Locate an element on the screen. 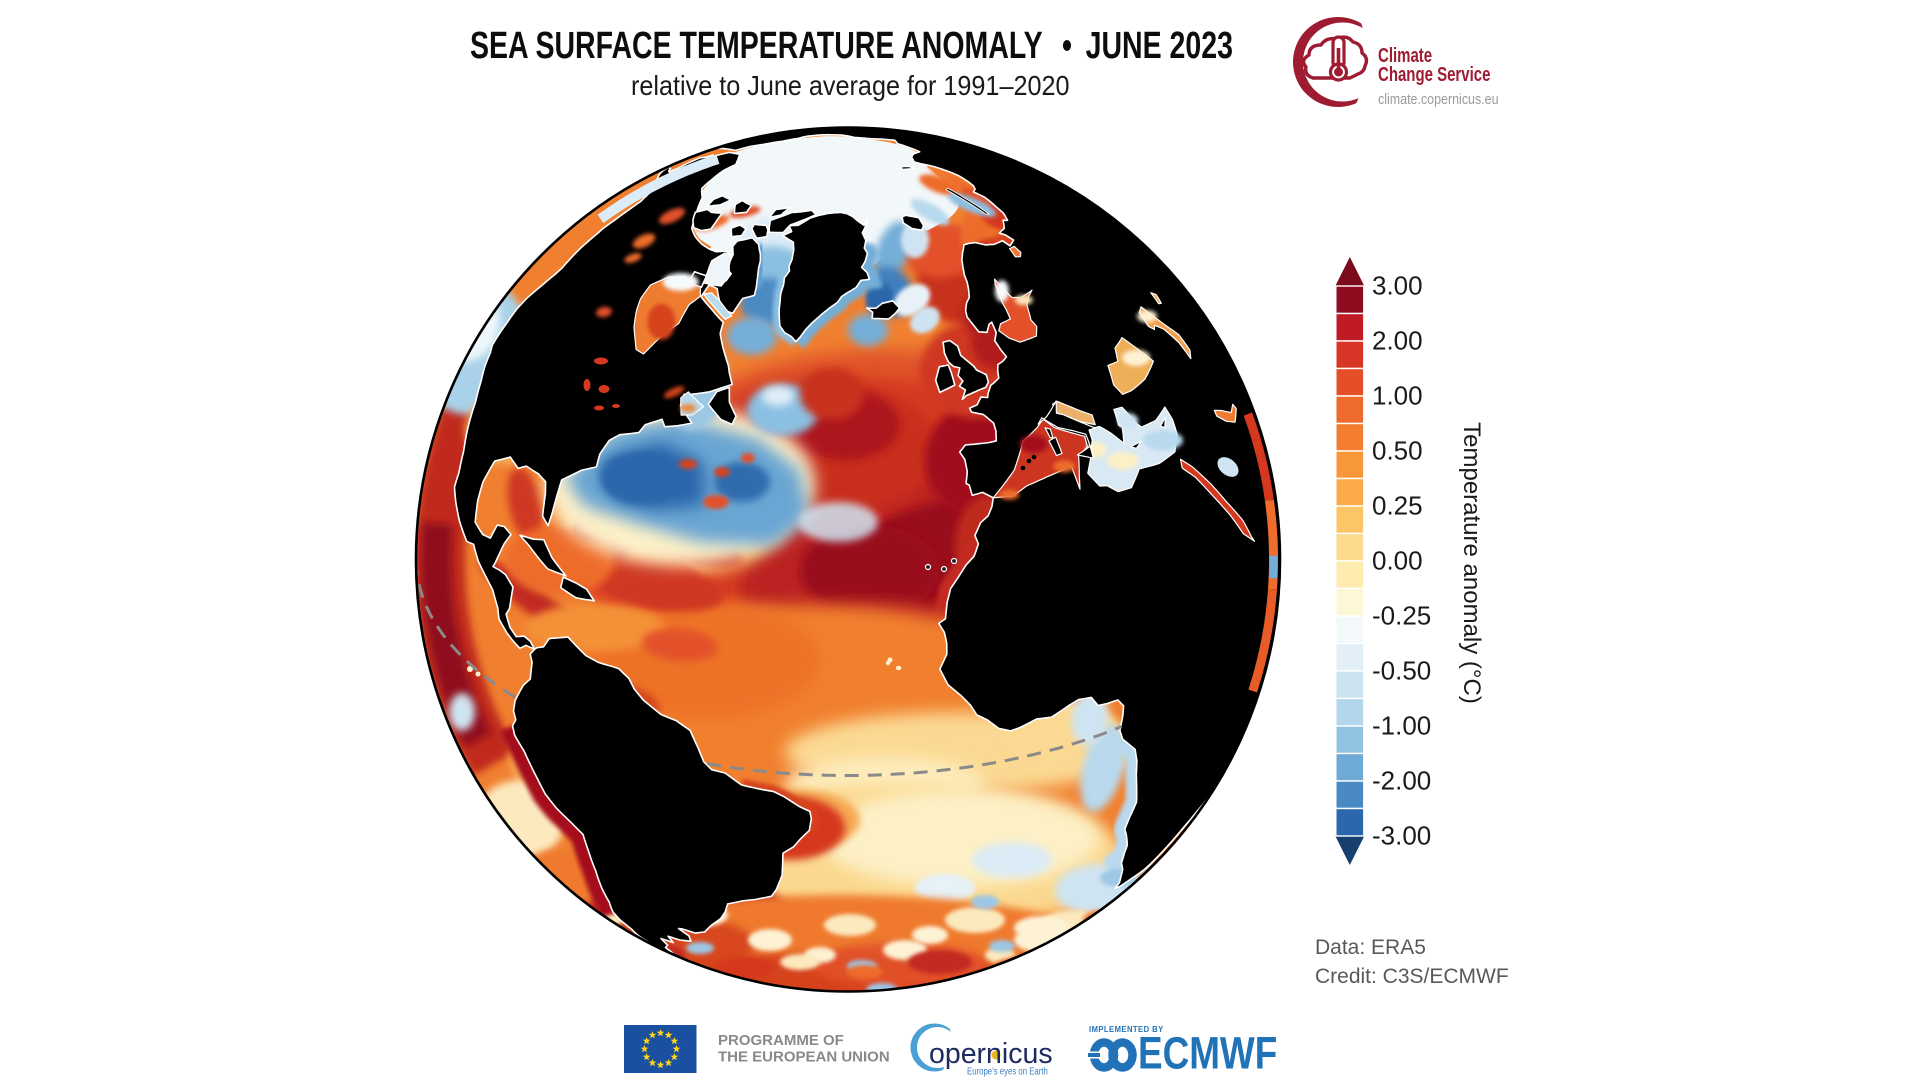 This screenshot has height=1080, width=1920. svg-text: PROGRAMME OF is located at coordinates (781, 1040).